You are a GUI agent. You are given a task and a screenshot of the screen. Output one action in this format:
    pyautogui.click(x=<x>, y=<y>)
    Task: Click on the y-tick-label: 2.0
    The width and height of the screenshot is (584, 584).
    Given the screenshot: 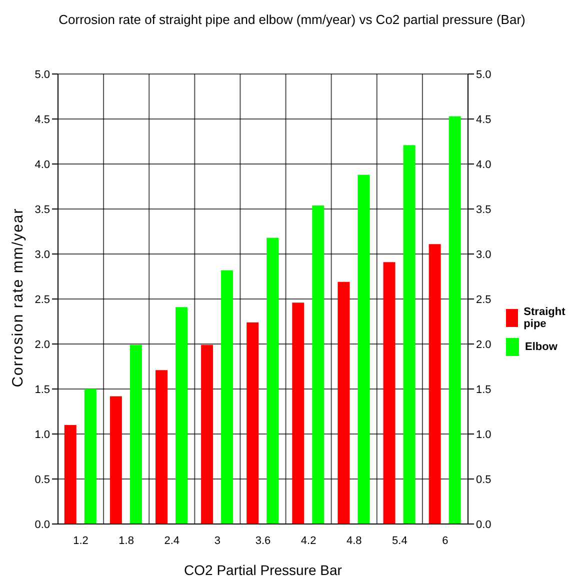 What is the action you would take?
    pyautogui.click(x=42, y=344)
    